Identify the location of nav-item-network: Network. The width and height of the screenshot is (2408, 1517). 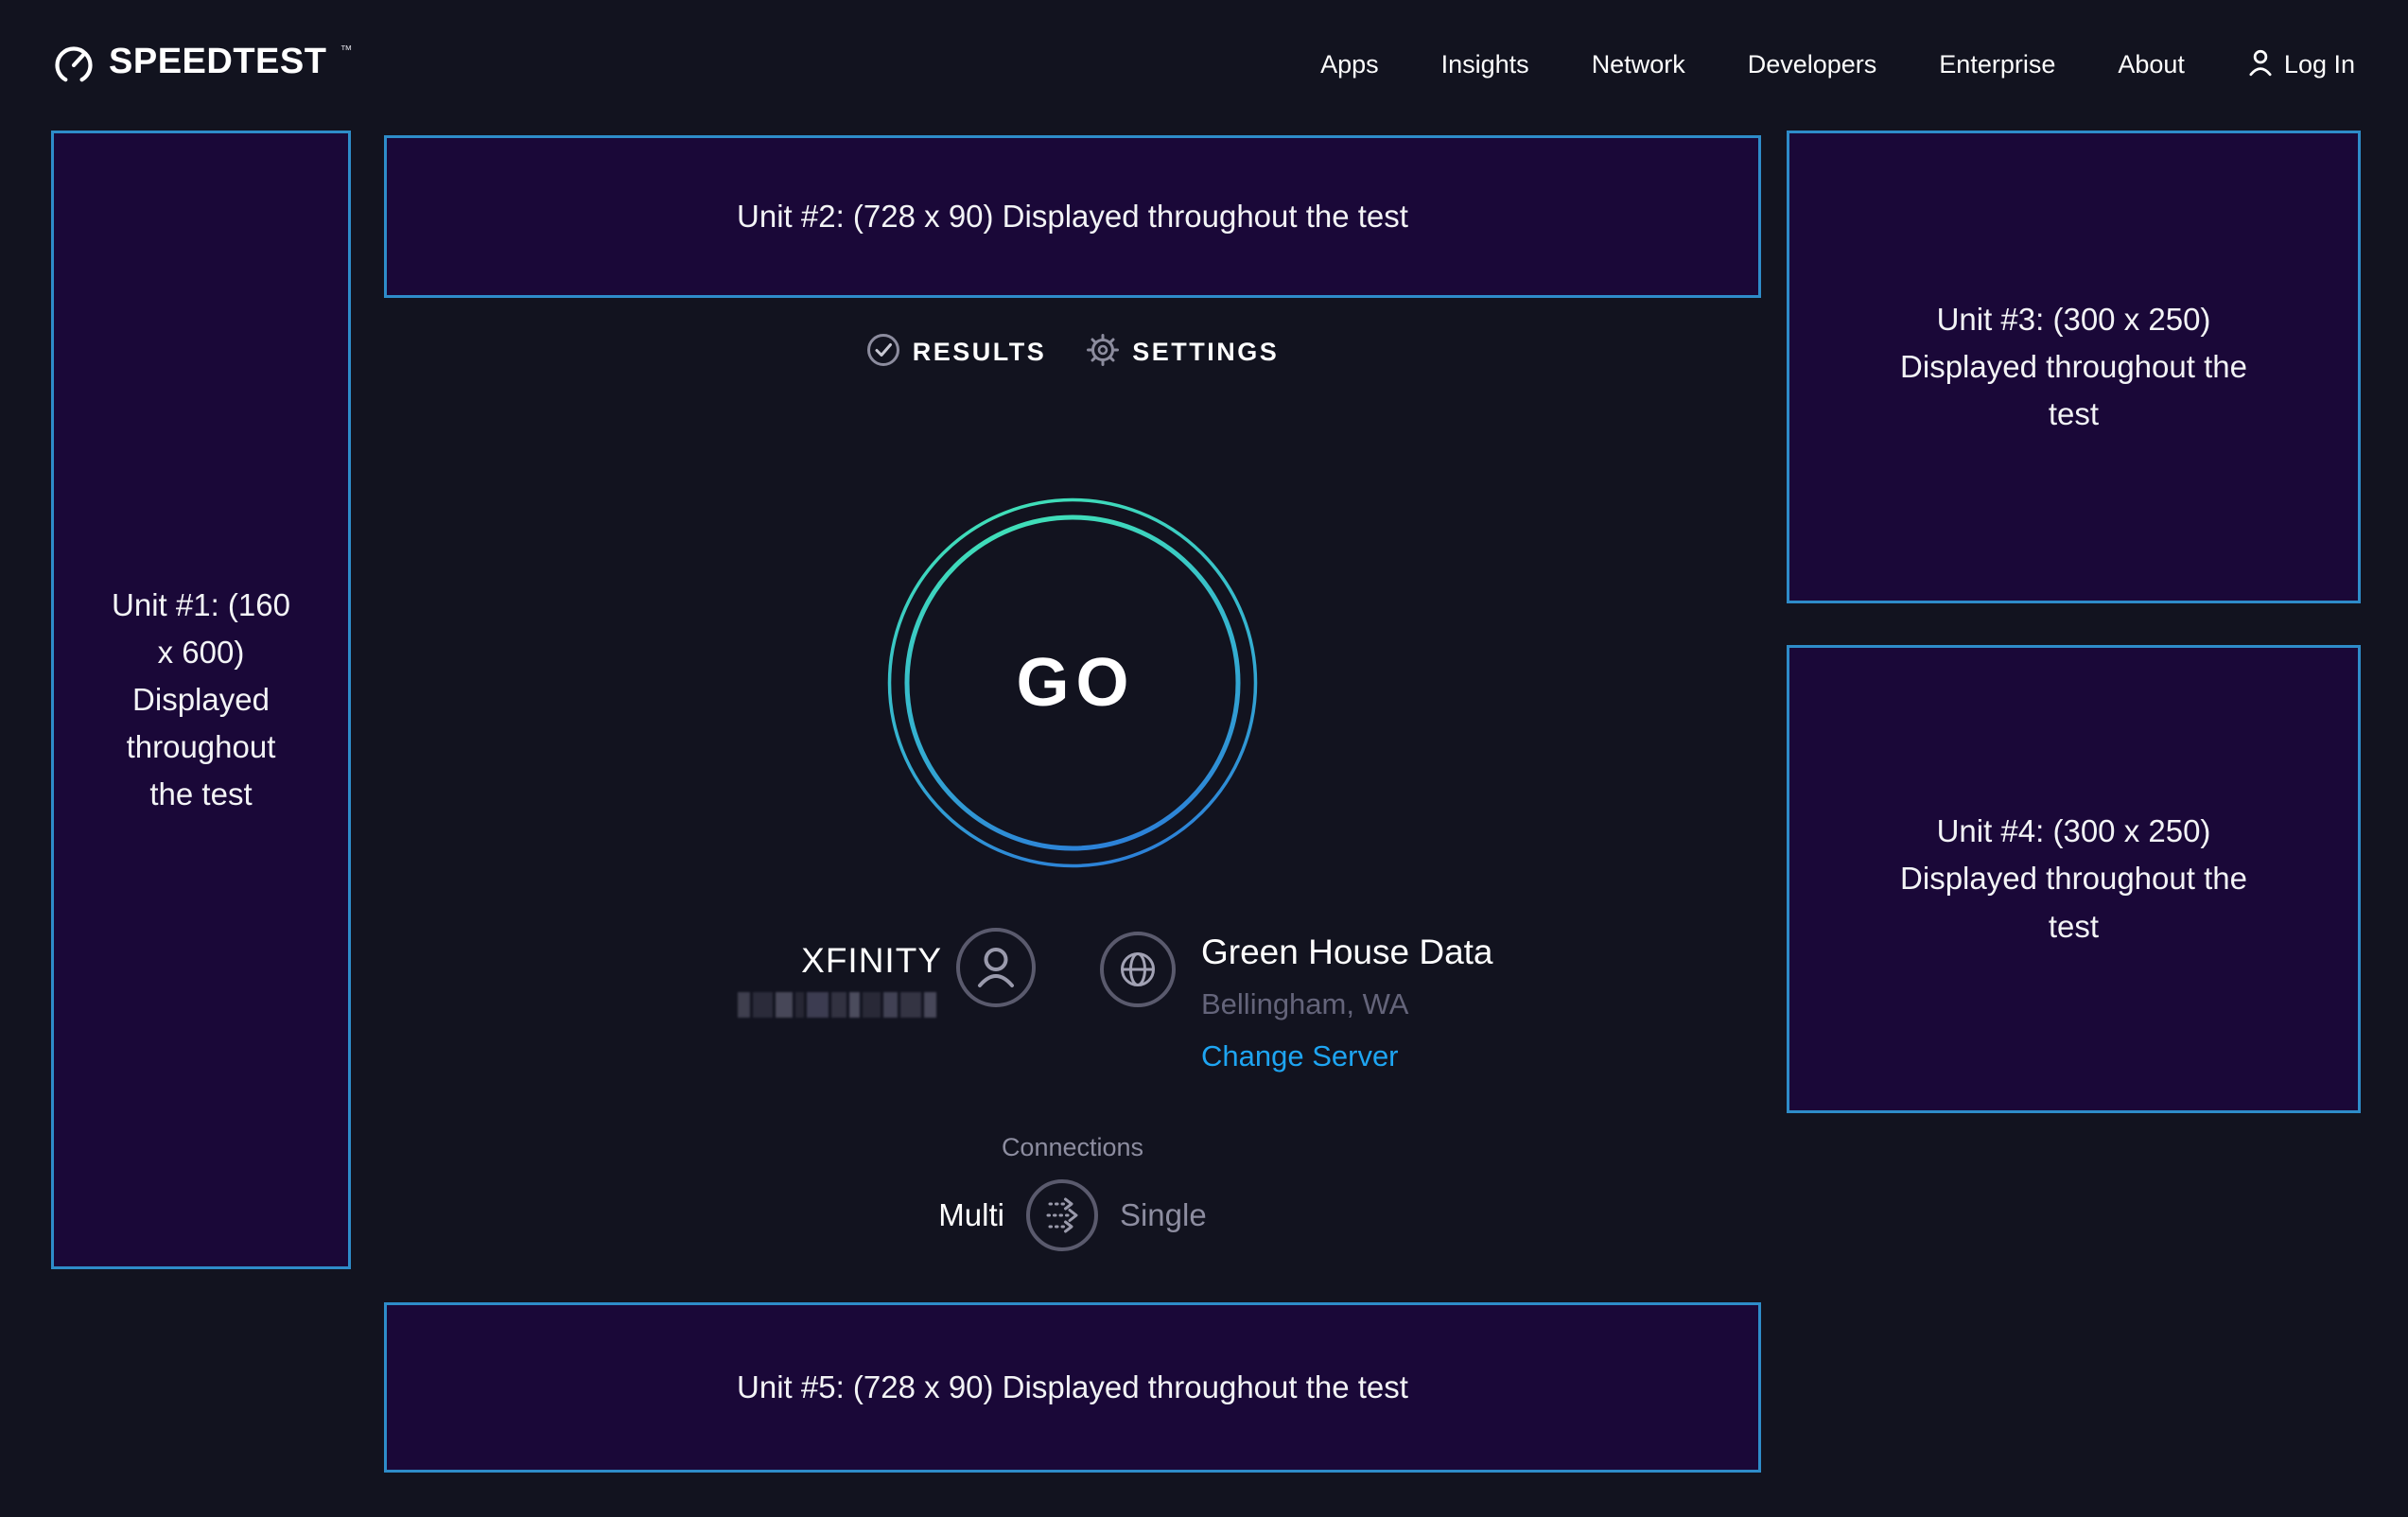
(1638, 64).